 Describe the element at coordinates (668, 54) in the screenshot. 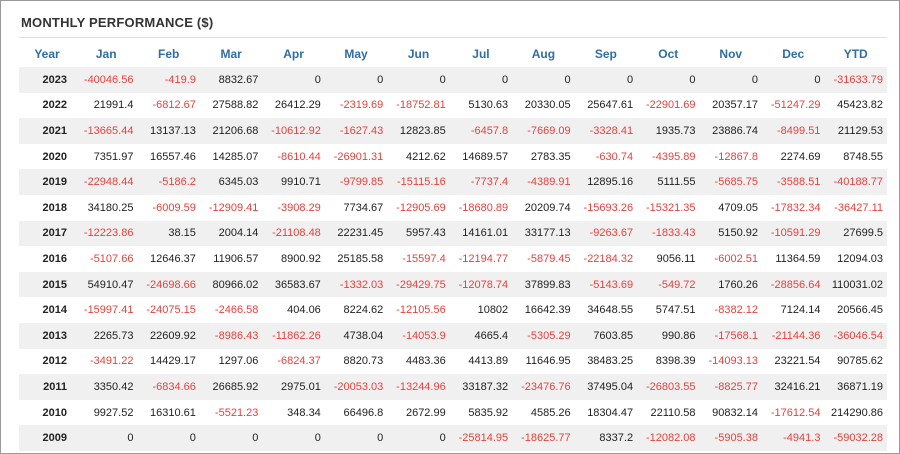

I see `column-header-oct: Oct` at that location.